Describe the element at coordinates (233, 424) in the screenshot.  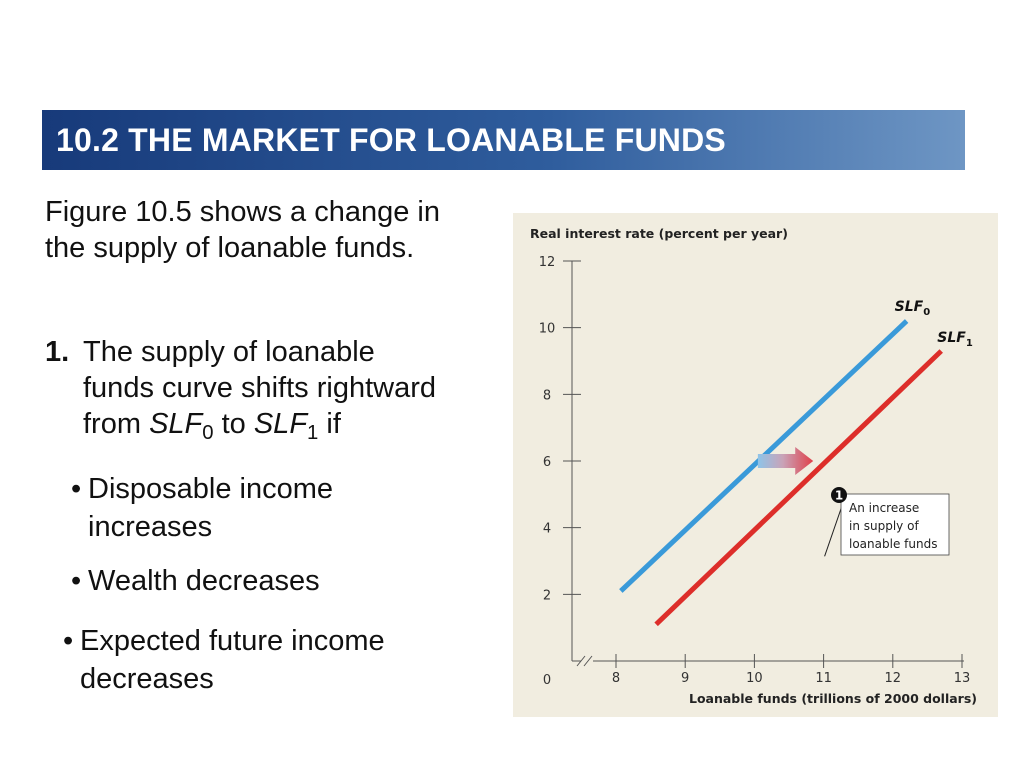
I see `to-word: to` at that location.